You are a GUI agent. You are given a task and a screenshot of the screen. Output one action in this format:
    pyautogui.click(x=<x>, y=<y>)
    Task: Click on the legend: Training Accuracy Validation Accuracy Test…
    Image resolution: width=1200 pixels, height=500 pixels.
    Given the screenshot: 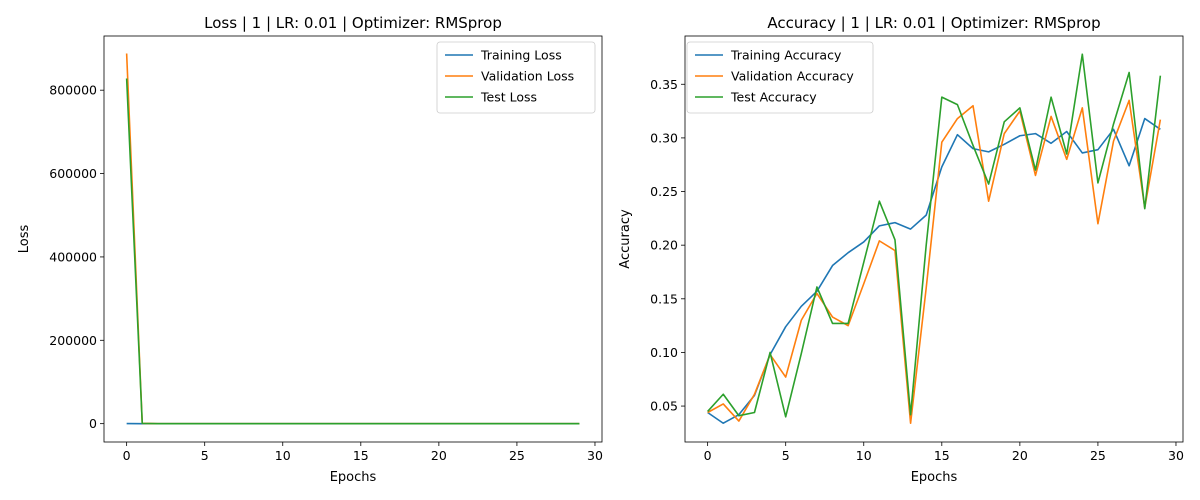 What is the action you would take?
    pyautogui.click(x=780, y=77)
    